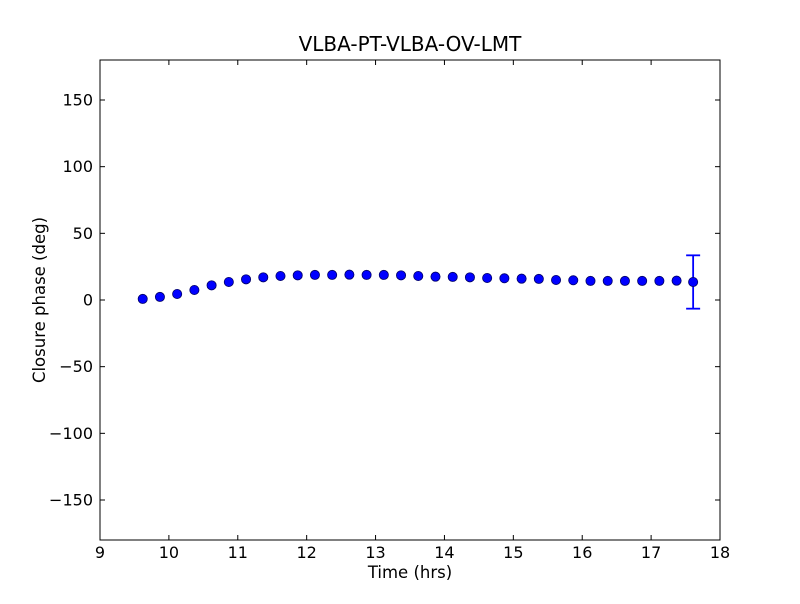 This screenshot has height=604, width=800. Describe the element at coordinates (306, 552) in the screenshot. I see `x-tick-label: 12` at that location.